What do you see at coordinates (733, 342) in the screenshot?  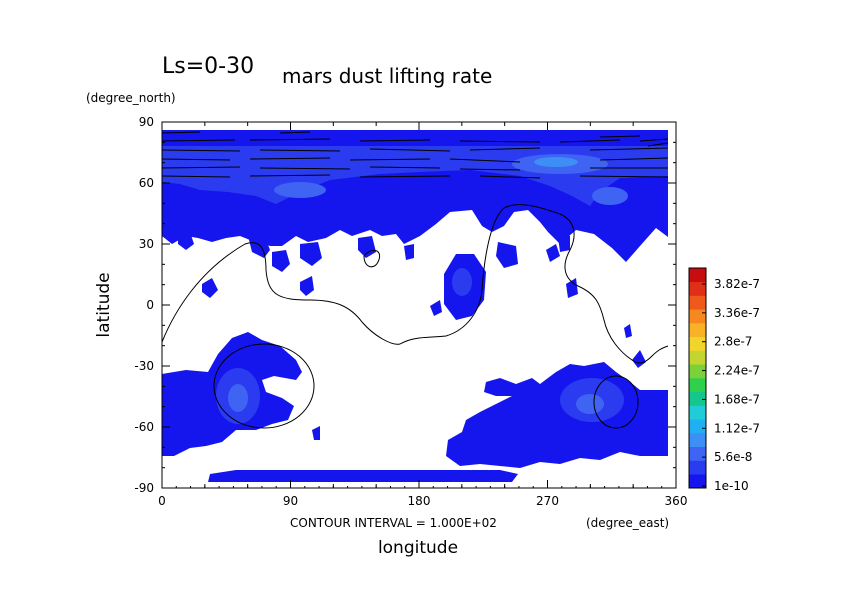 I see `colorbar-label: 2.8e-7` at bounding box center [733, 342].